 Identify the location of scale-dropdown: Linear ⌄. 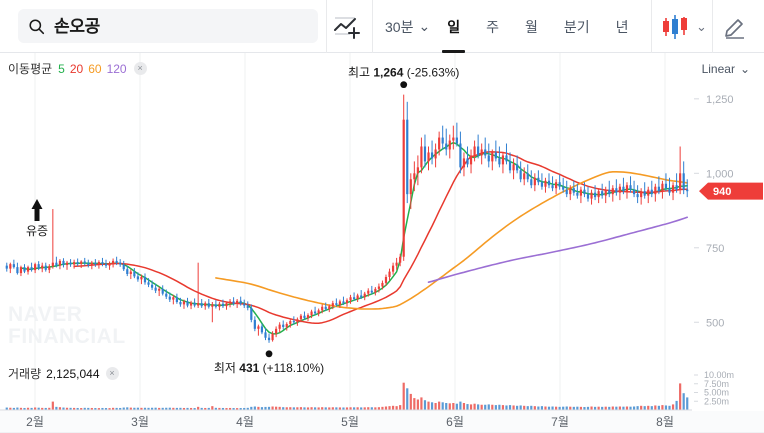
(726, 69).